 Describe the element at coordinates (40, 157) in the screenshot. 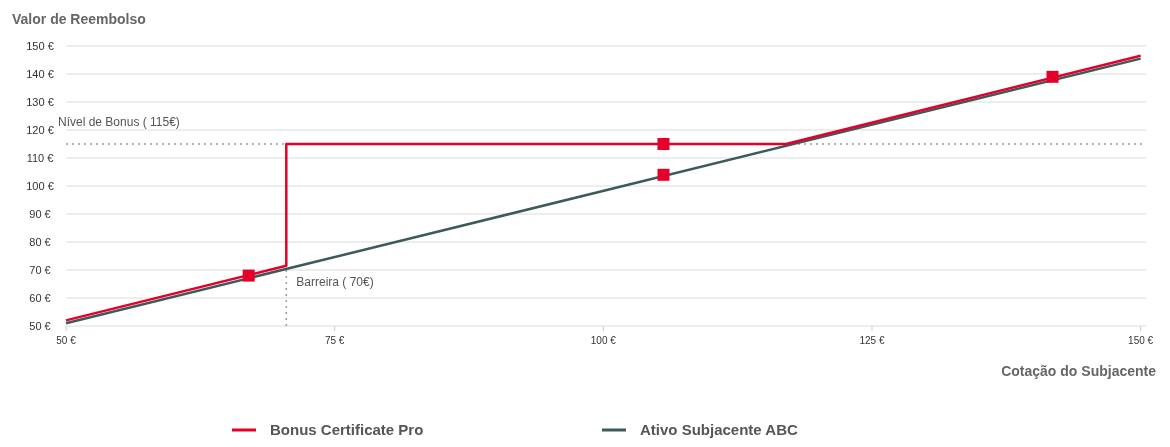

I see `y-tick-label: 110 €` at that location.